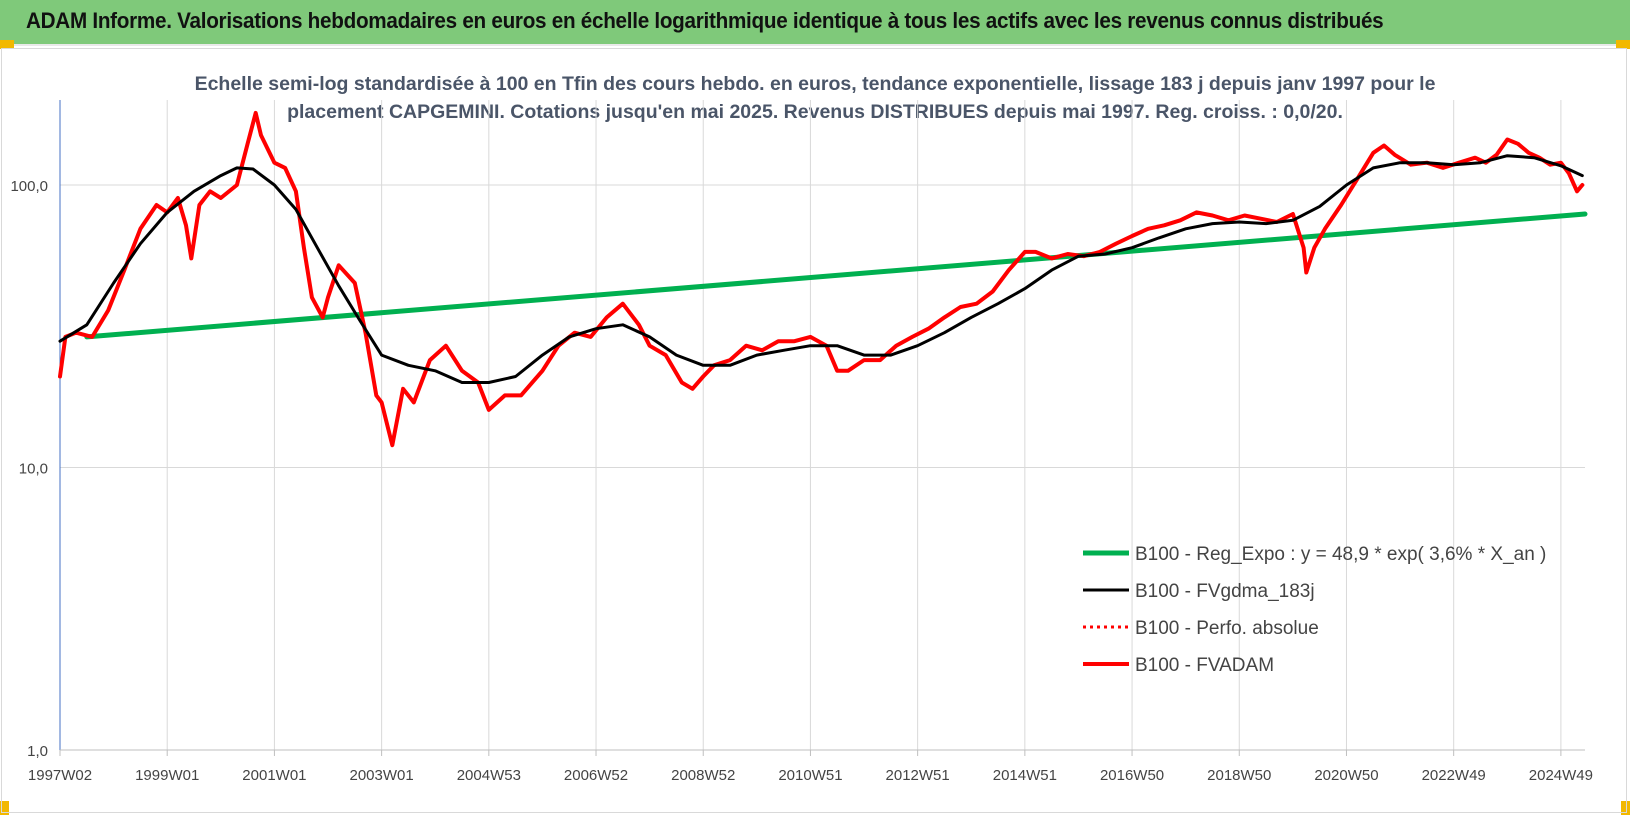 This screenshot has width=1630, height=815. What do you see at coordinates (1561, 775) in the screenshot?
I see `x-tick-label: 2024W49` at bounding box center [1561, 775].